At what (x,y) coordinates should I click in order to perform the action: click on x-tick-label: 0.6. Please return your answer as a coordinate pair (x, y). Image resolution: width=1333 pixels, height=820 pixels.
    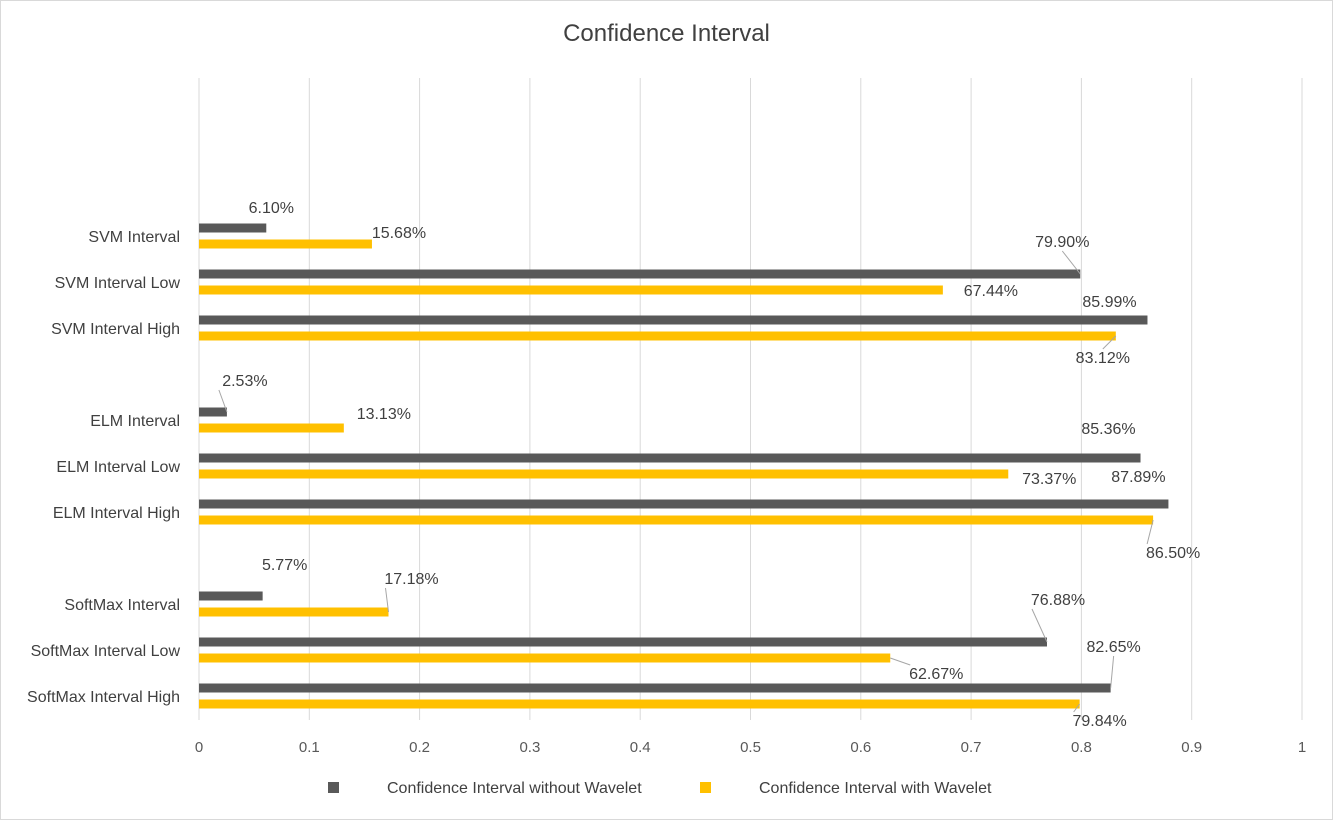
    Looking at the image, I should click on (860, 747).